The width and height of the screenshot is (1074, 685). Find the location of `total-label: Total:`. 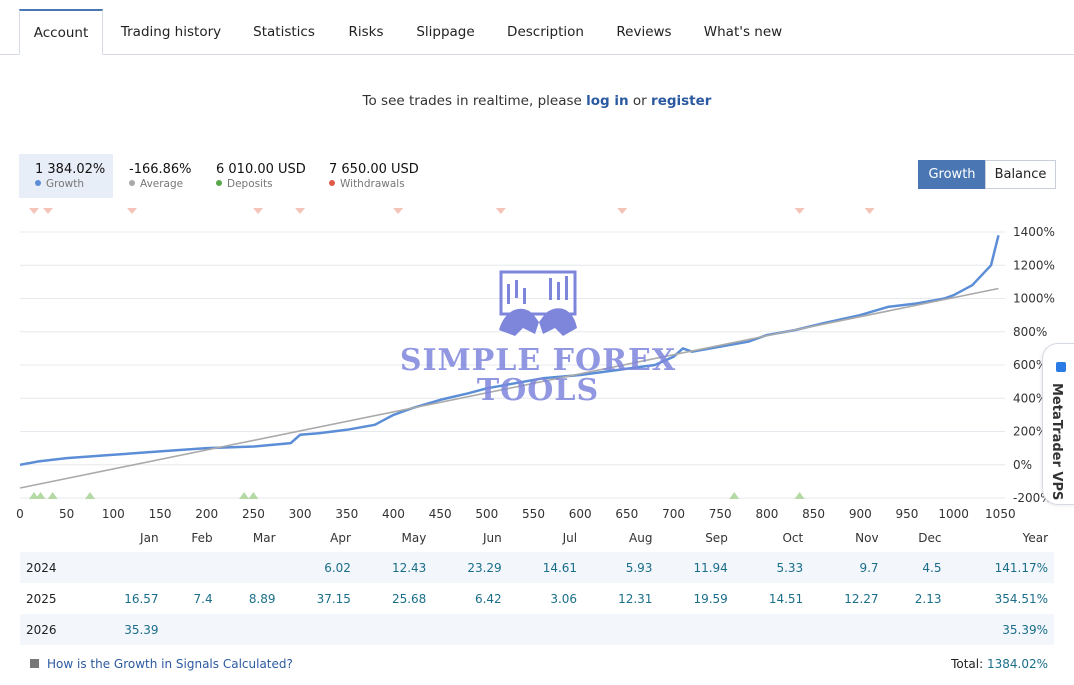

total-label: Total: is located at coordinates (967, 664).